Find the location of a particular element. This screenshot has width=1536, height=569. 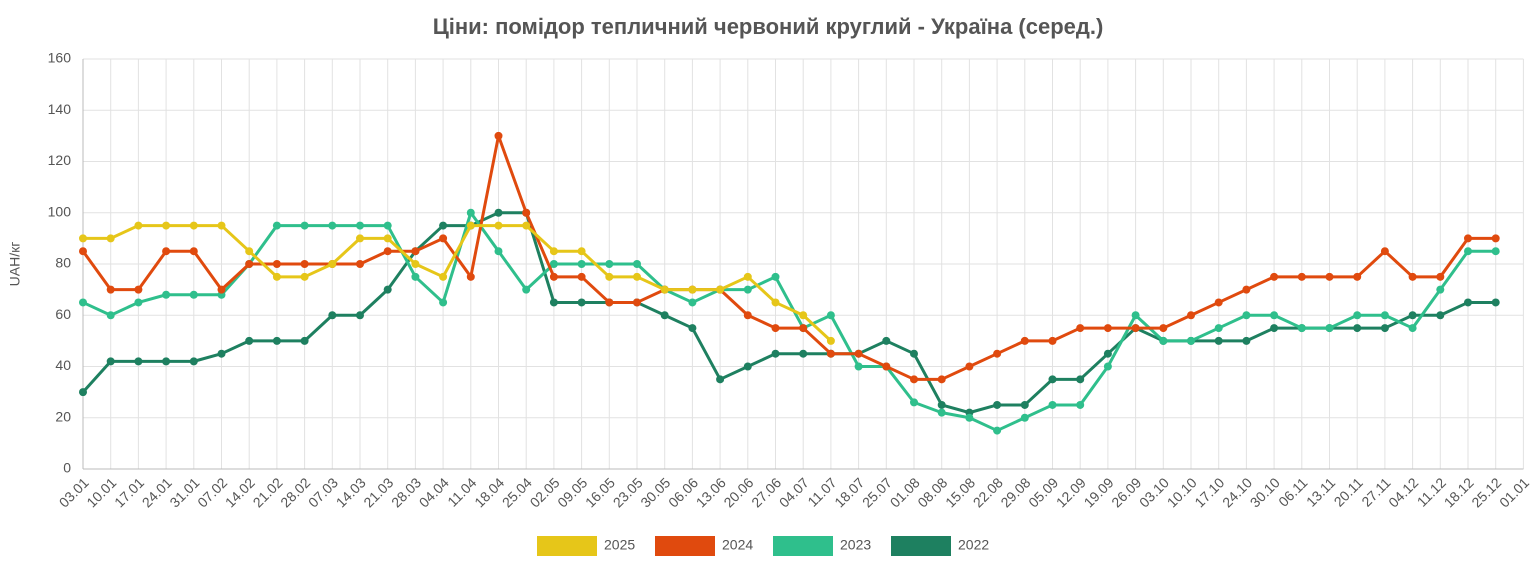

y-tick-label: 0 is located at coordinates (67, 468).